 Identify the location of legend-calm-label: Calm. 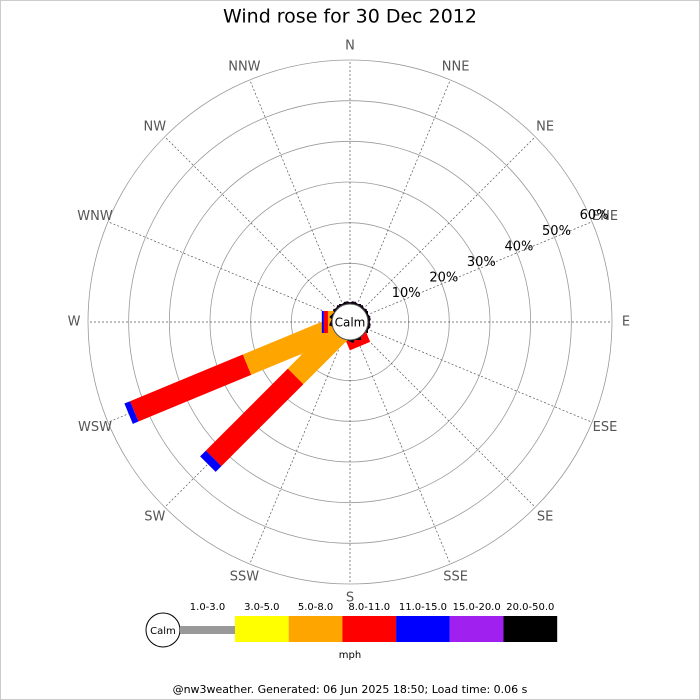
(163, 631).